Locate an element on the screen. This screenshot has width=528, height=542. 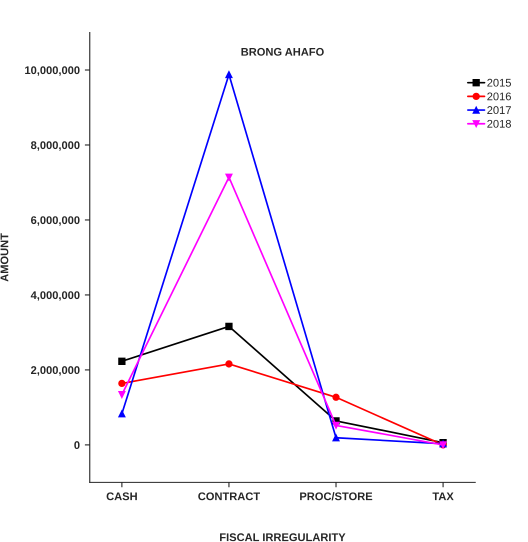
x-tick-label: TAX is located at coordinates (443, 496).